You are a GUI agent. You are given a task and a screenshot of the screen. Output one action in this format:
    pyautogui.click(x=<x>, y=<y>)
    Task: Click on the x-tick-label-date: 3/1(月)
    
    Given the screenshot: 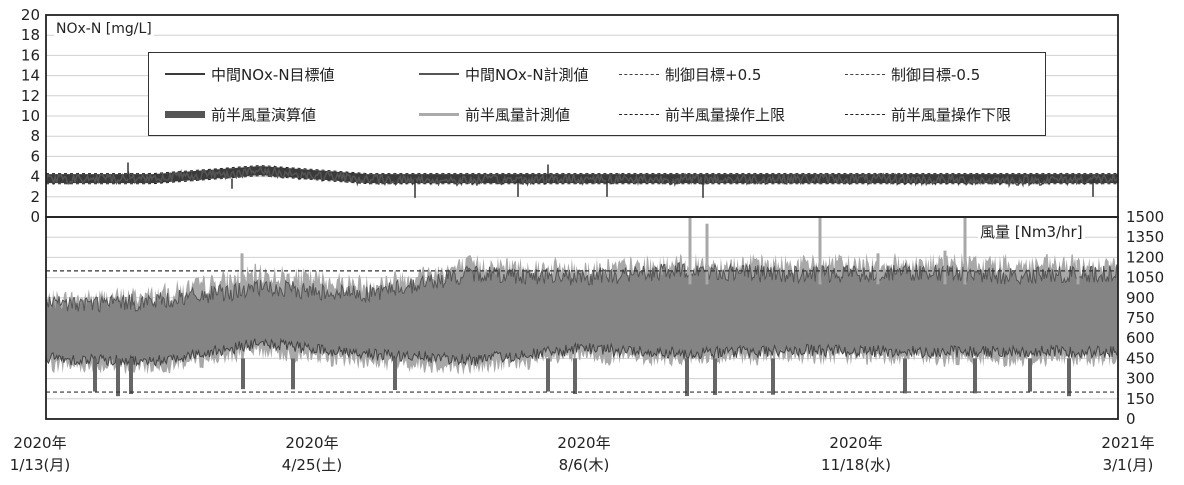 What is the action you would take?
    pyautogui.click(x=1128, y=465)
    